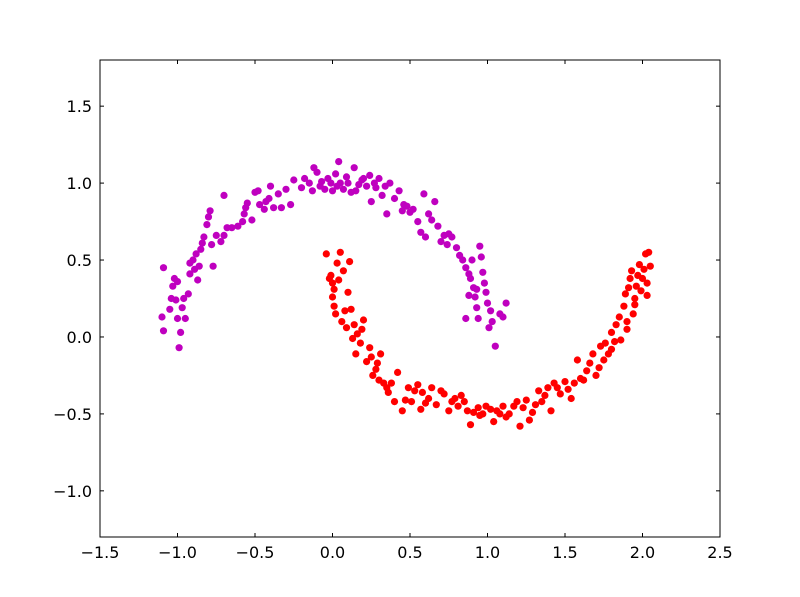 The width and height of the screenshot is (800, 597). I want to click on y-tick-label-1: −0.5, so click(72, 414).